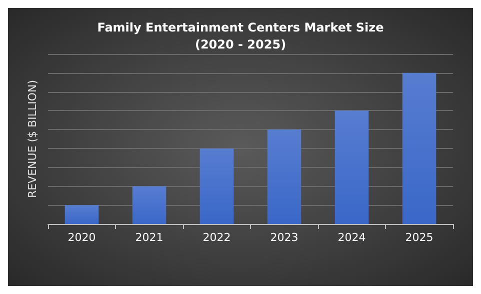  What do you see at coordinates (149, 237) in the screenshot?
I see `x-tick-label: 2021` at bounding box center [149, 237].